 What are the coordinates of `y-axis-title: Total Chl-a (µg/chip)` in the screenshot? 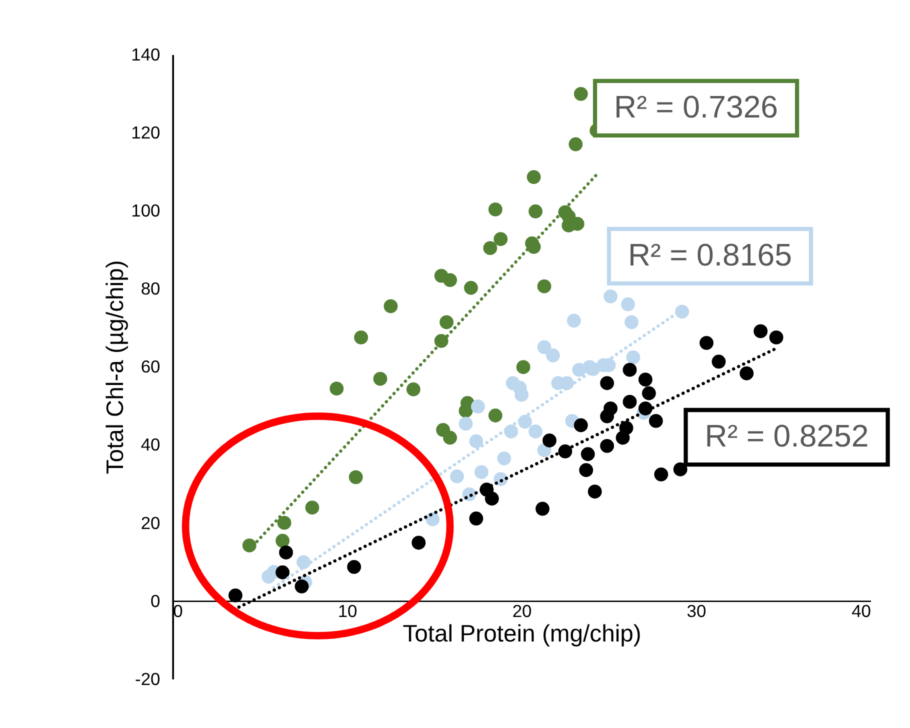 It's located at (115, 367).